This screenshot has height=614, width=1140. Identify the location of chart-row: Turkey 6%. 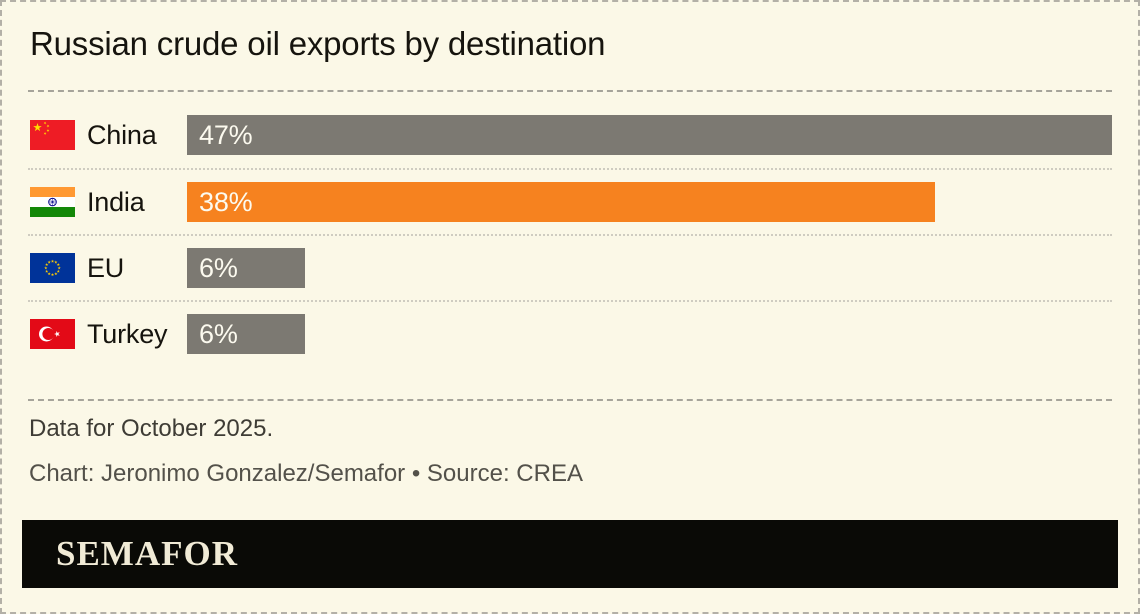
(570, 333).